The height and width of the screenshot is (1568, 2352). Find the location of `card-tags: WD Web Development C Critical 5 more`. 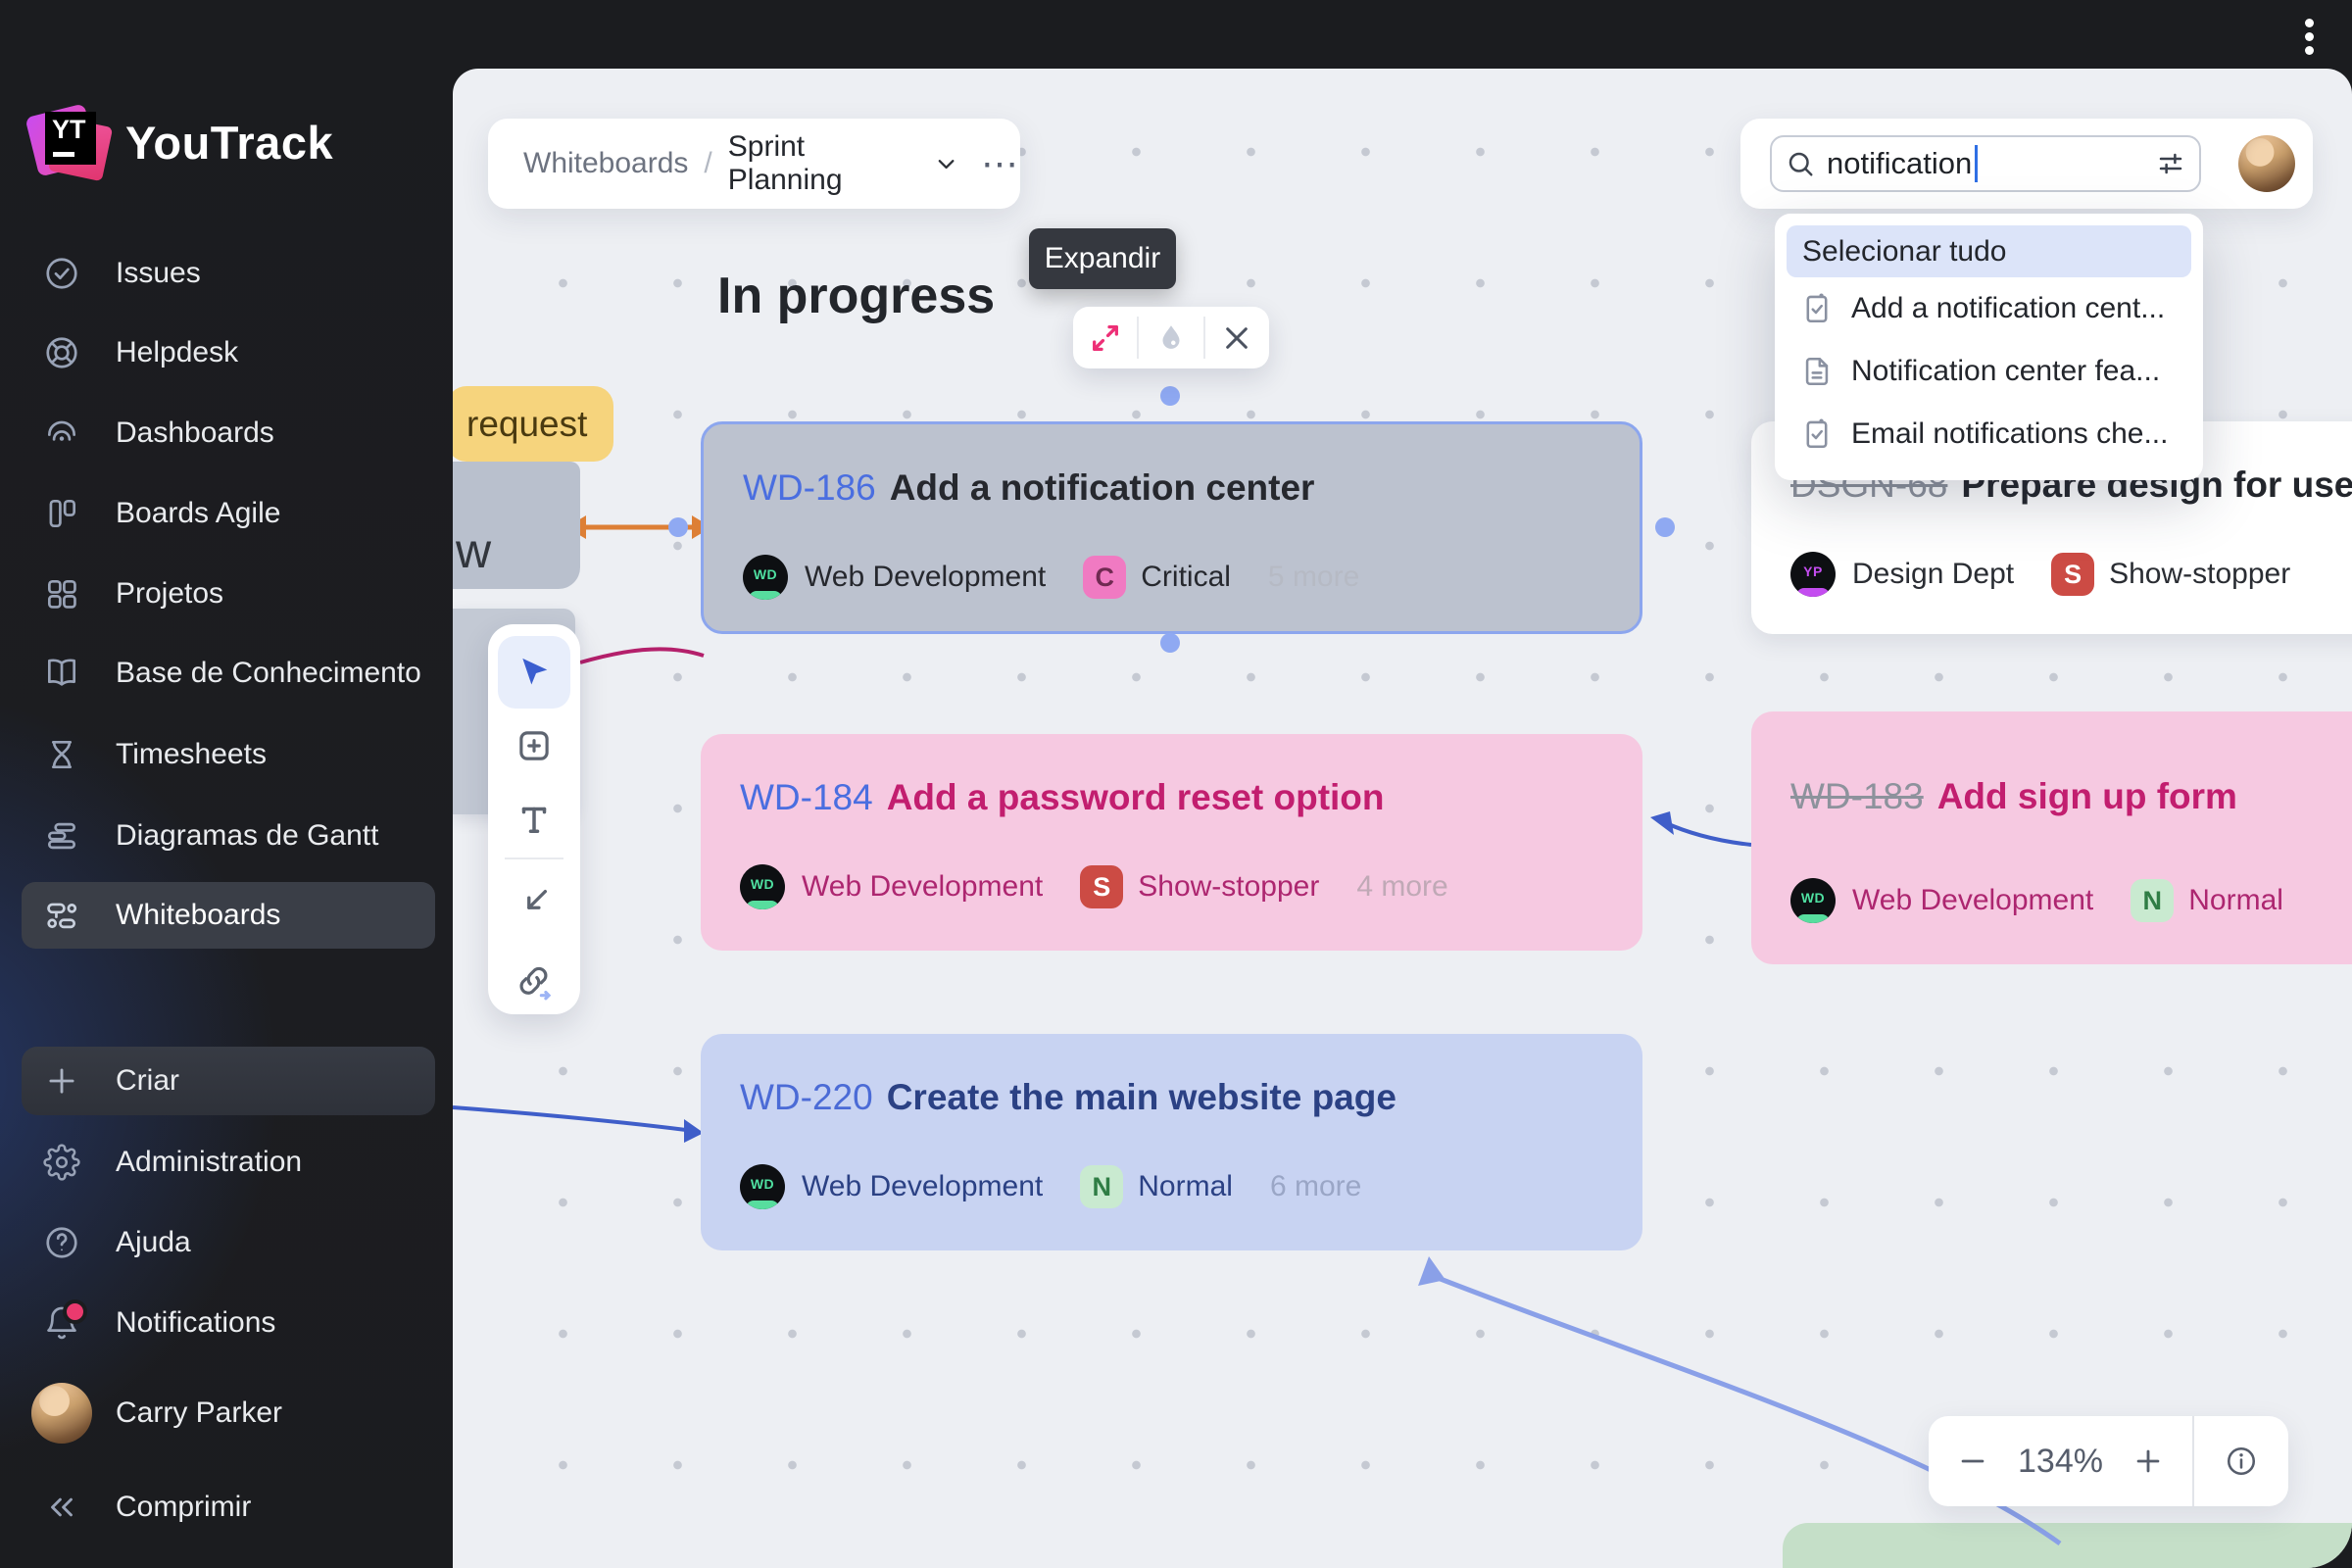

card-tags: WD Web Development C Critical 5 more is located at coordinates (1051, 577).